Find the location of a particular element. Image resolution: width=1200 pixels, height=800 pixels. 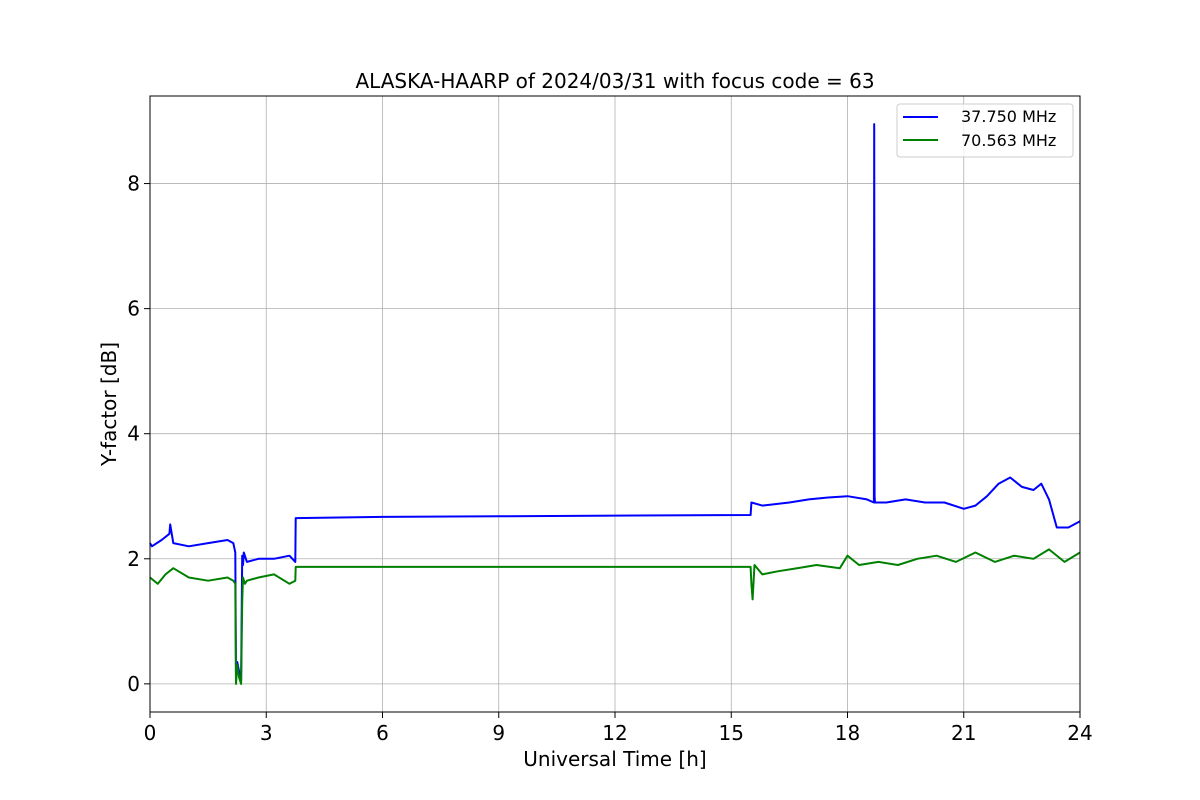

x-tick-label: 18 is located at coordinates (847, 733).